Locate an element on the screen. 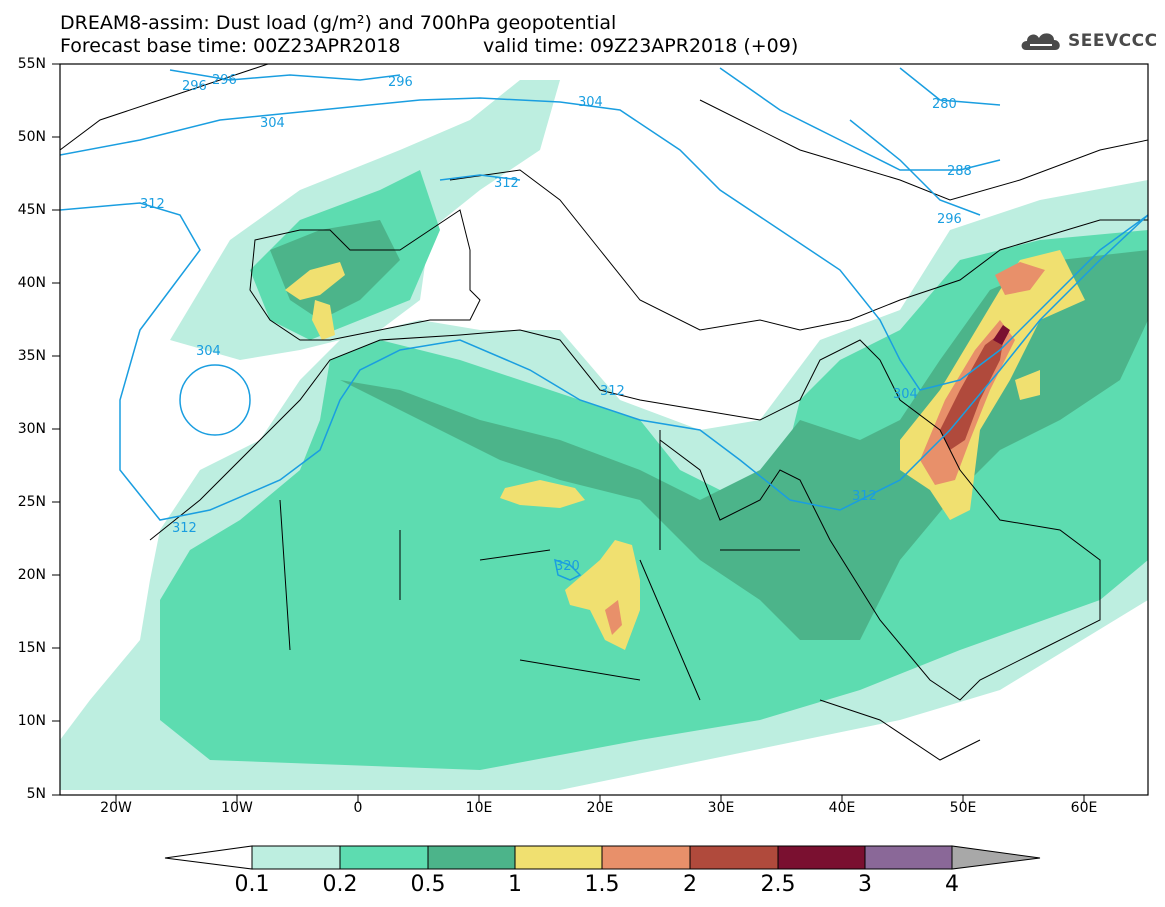 Image resolution: width=1165 pixels, height=907 pixels. colorbar-label: 2 is located at coordinates (690, 884).